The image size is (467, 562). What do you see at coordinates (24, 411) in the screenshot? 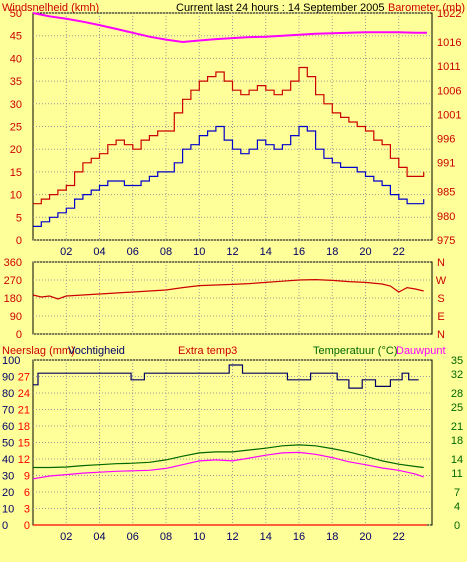
I see `rain-y-tick-label: 21` at bounding box center [24, 411].